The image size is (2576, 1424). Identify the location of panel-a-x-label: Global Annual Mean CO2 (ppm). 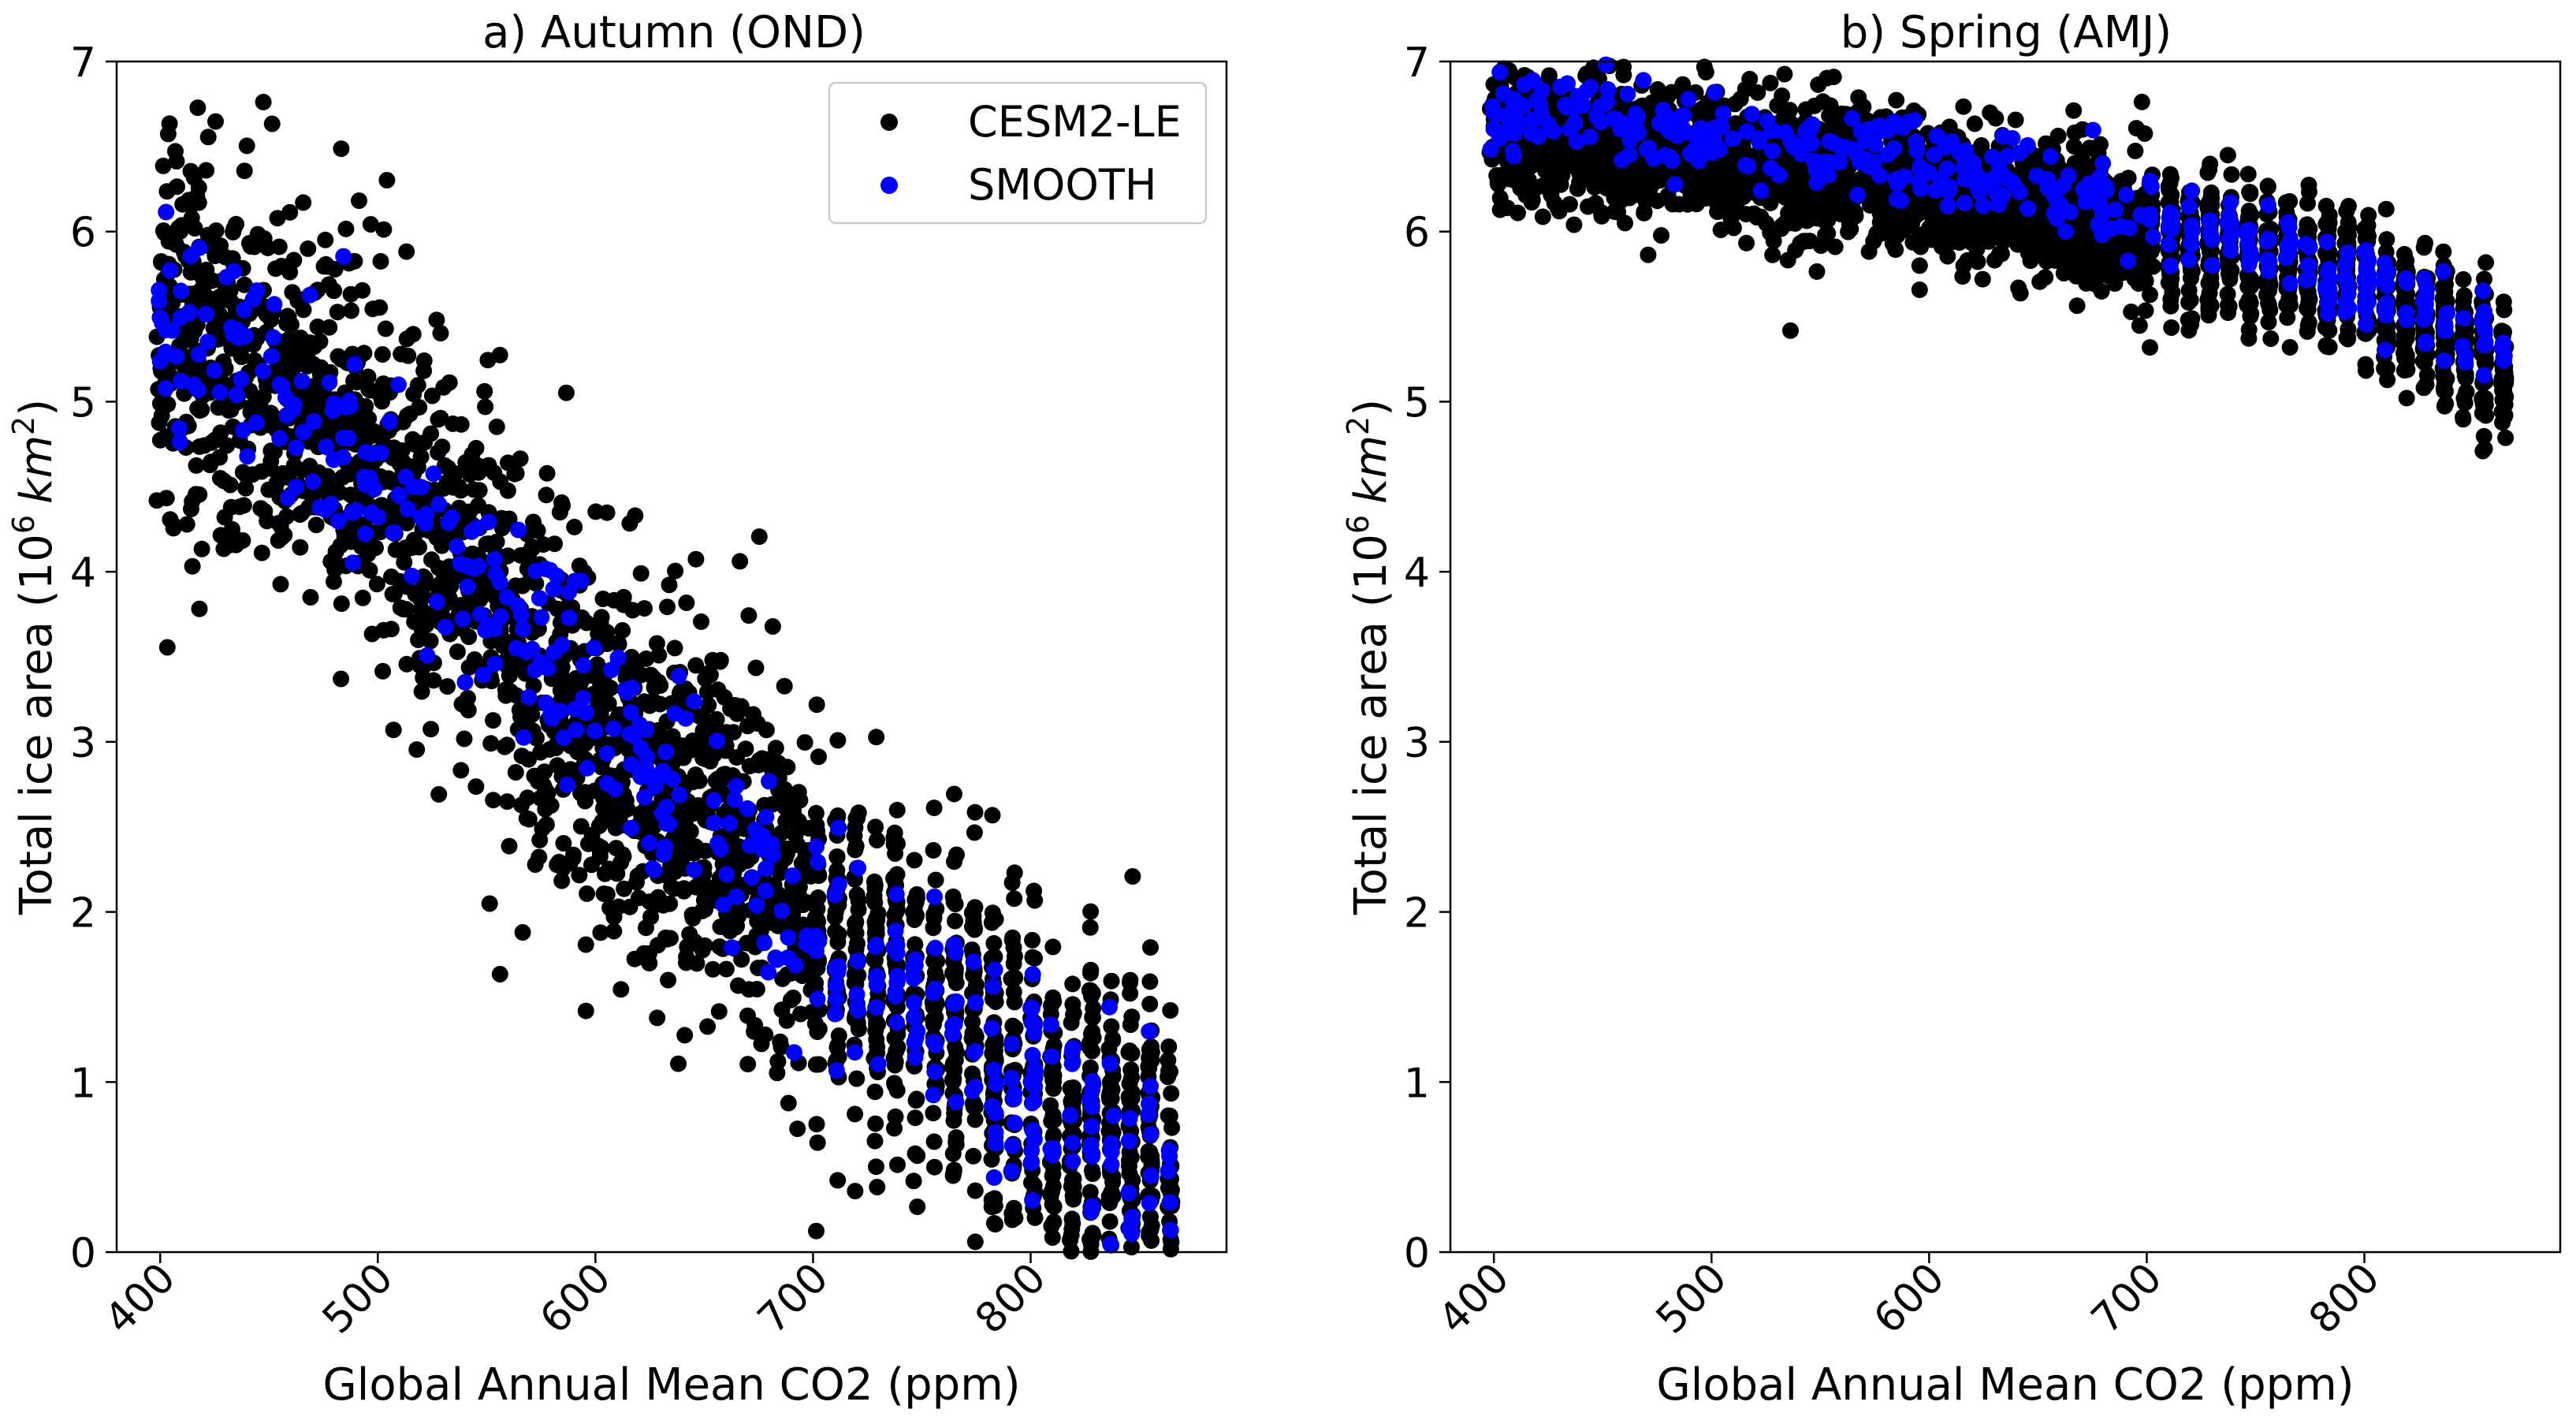
(671, 1385).